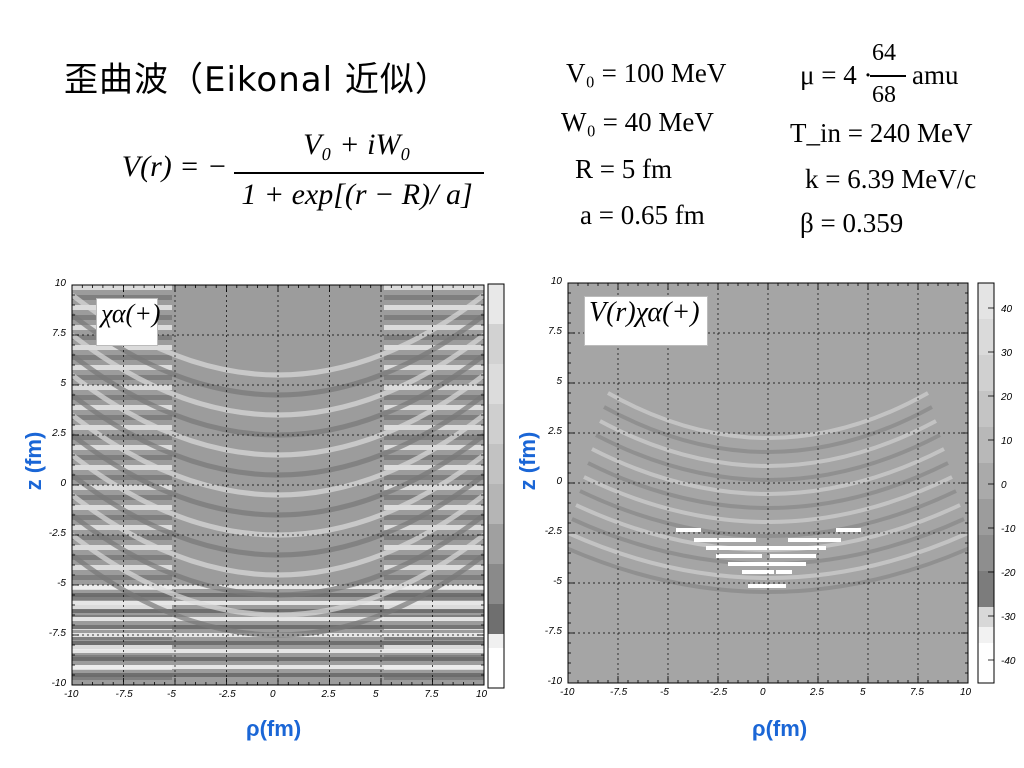 The height and width of the screenshot is (768, 1024). What do you see at coordinates (57, 533) in the screenshot?
I see `left-ytick: -2.5` at bounding box center [57, 533].